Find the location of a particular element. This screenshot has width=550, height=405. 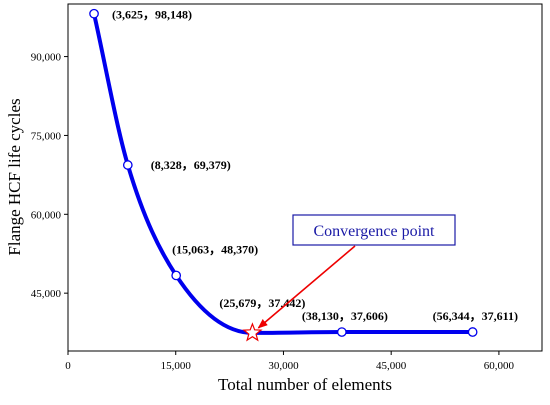

y-axis-label: Flange HCF life cycles is located at coordinates (14, 176).